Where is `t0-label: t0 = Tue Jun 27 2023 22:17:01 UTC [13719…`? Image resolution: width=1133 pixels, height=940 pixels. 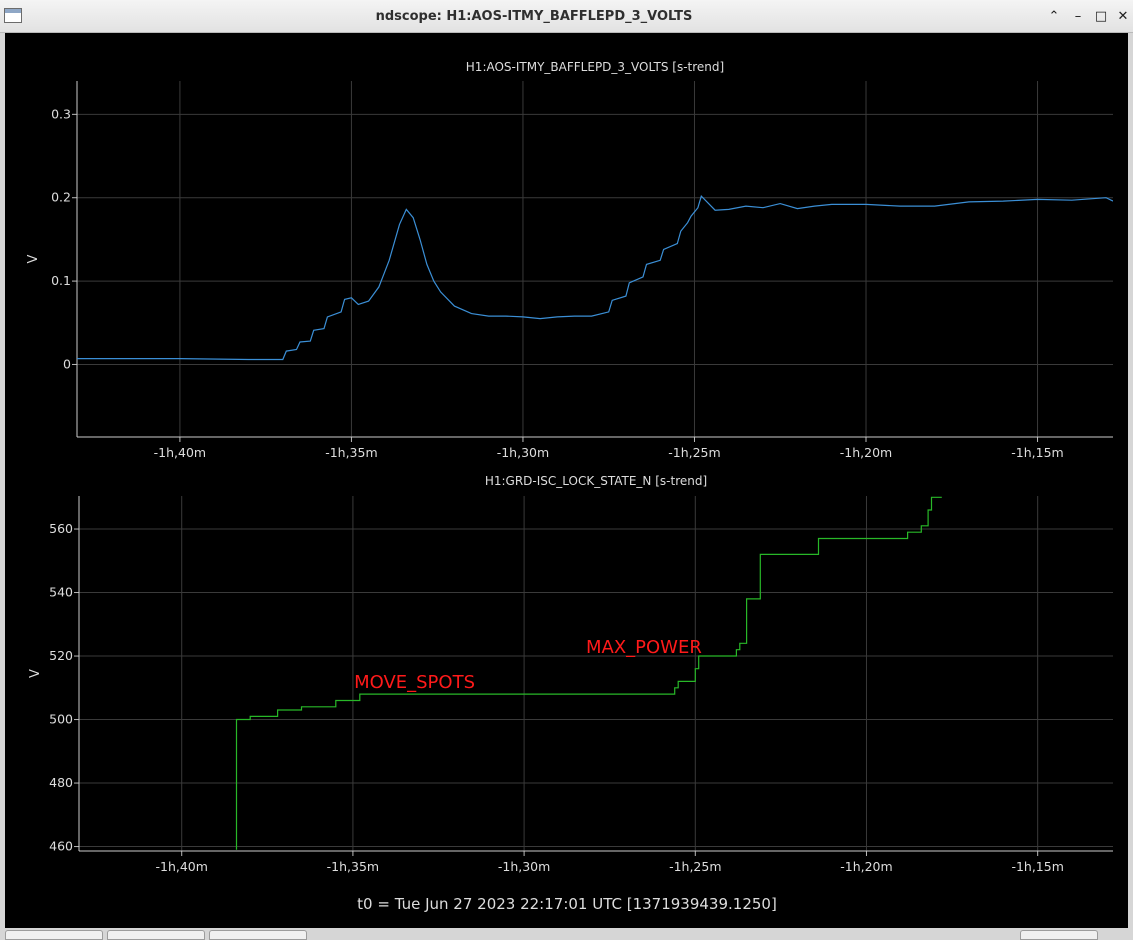
t0-label: t0 = Tue Jun 27 2023 22:17:01 UTC [13719… is located at coordinates (567, 904).